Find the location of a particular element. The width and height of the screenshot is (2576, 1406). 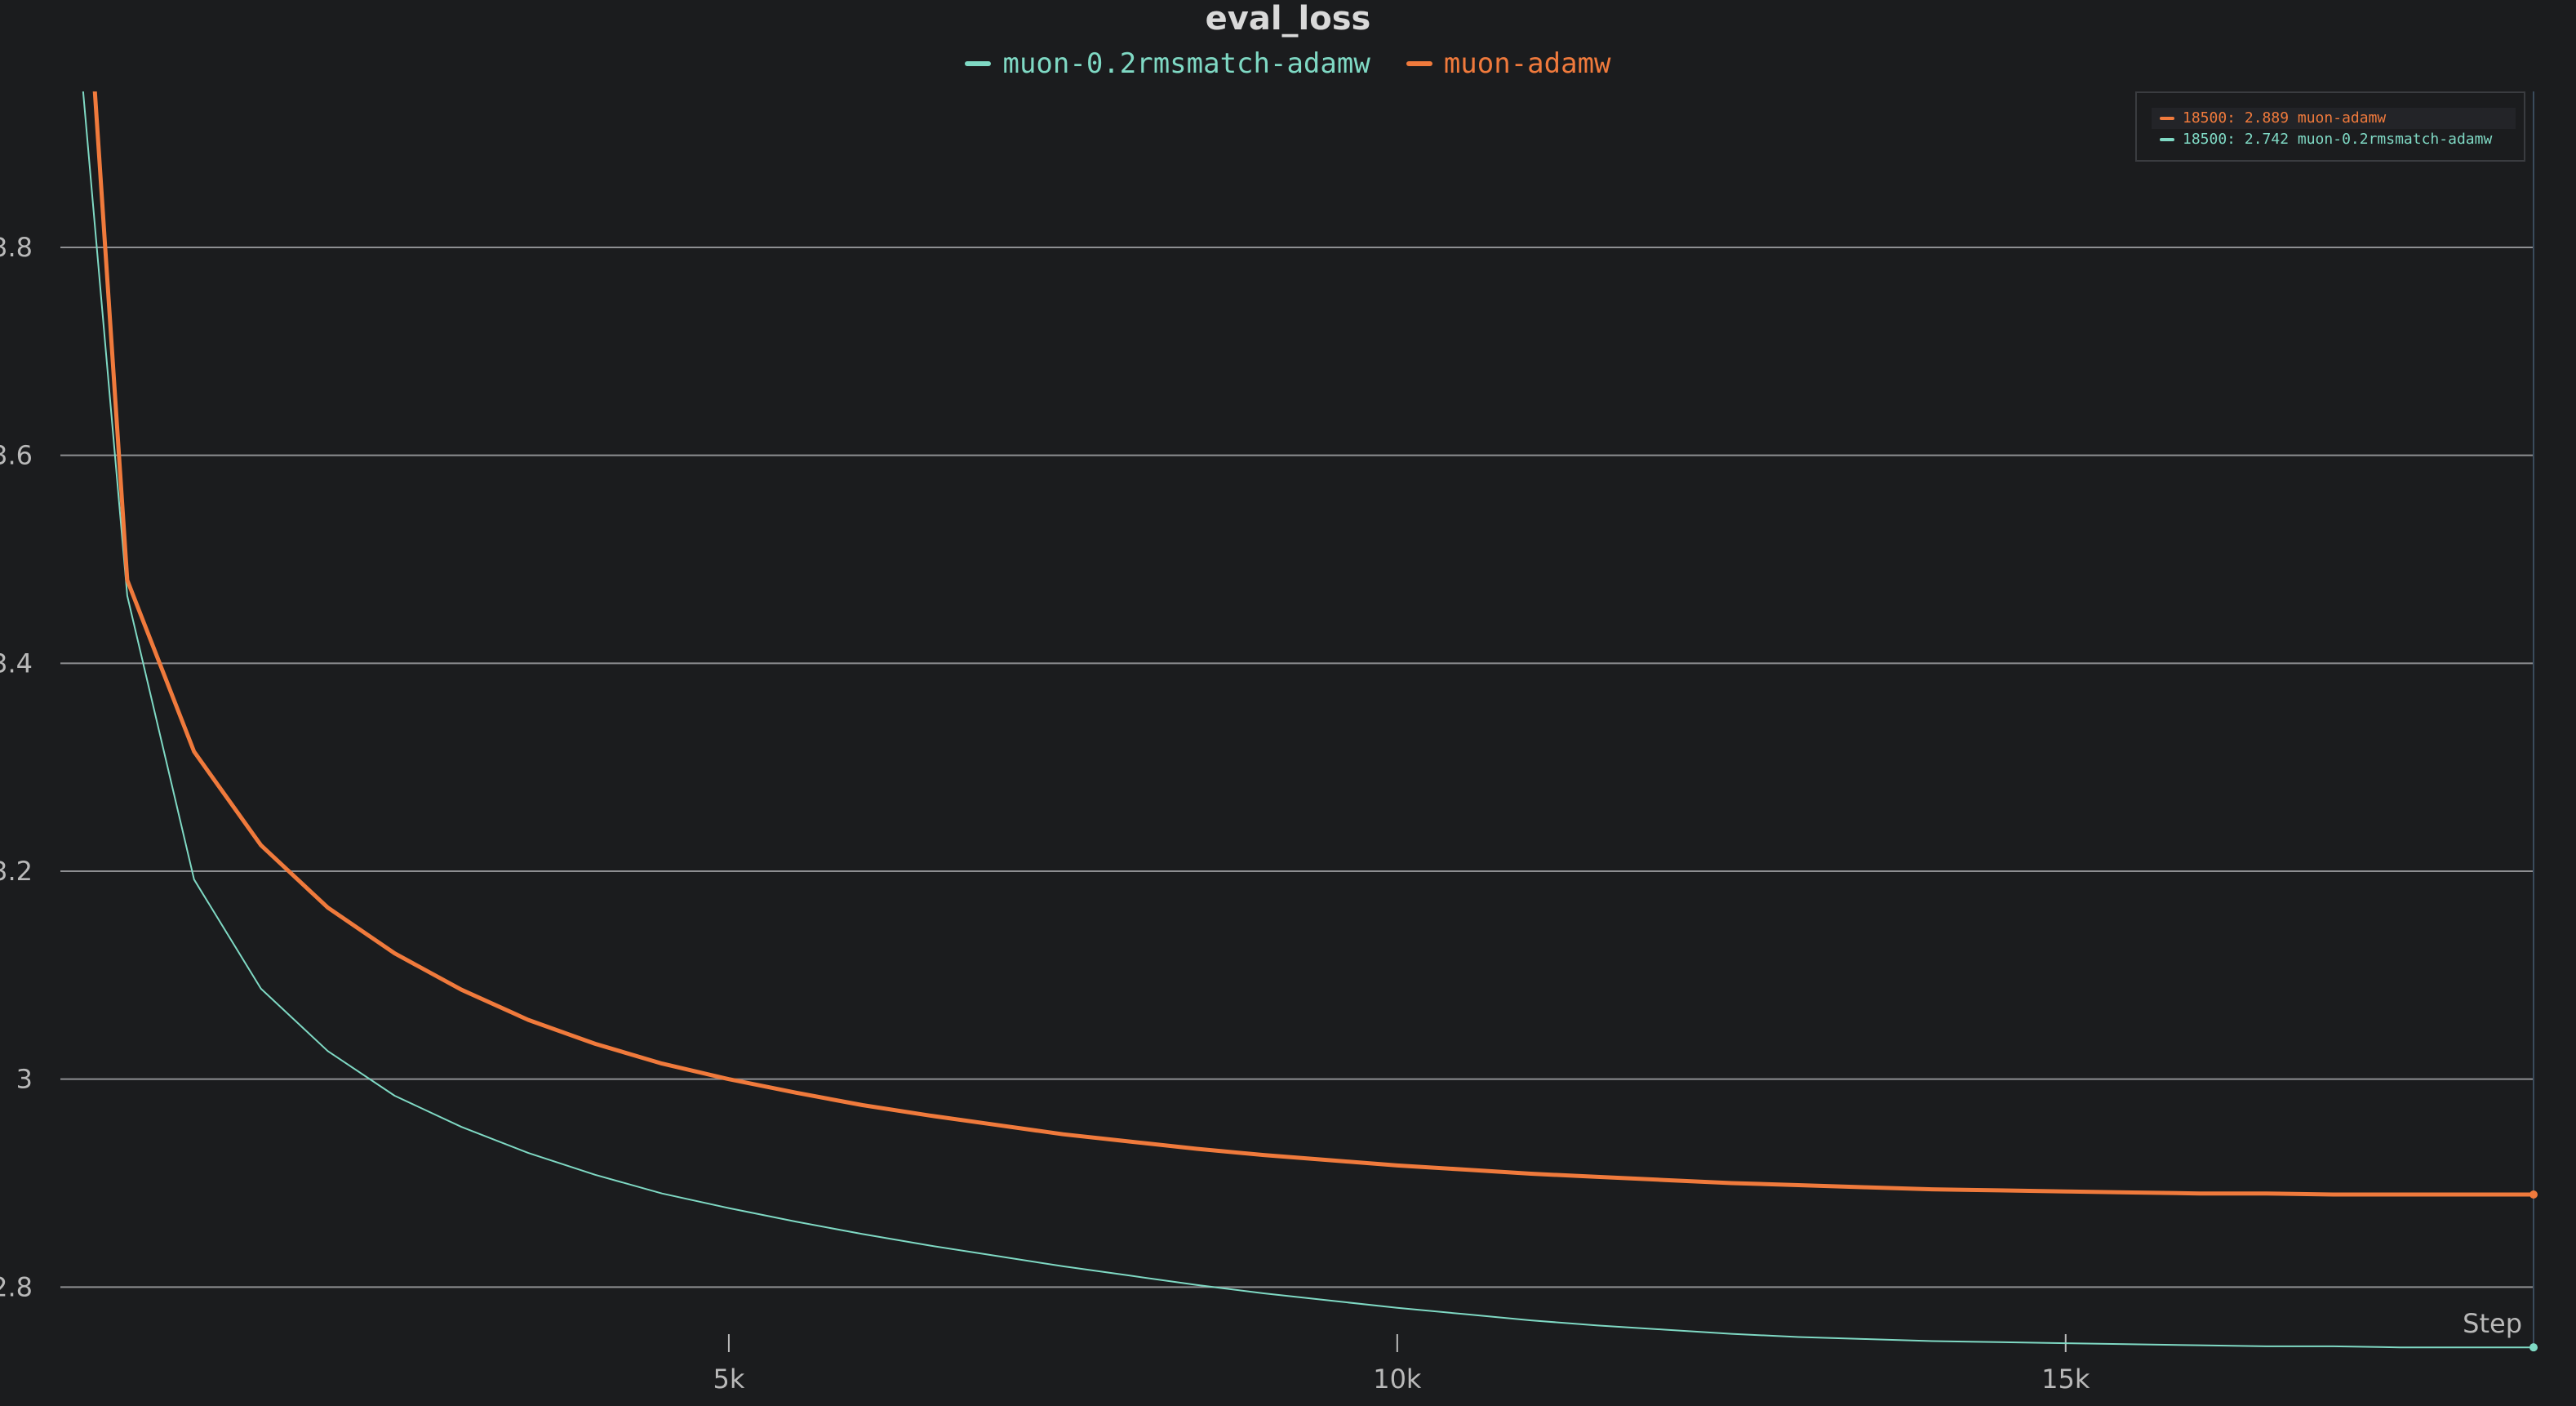

legend-item-series-1: muon-adamw is located at coordinates (1508, 63).